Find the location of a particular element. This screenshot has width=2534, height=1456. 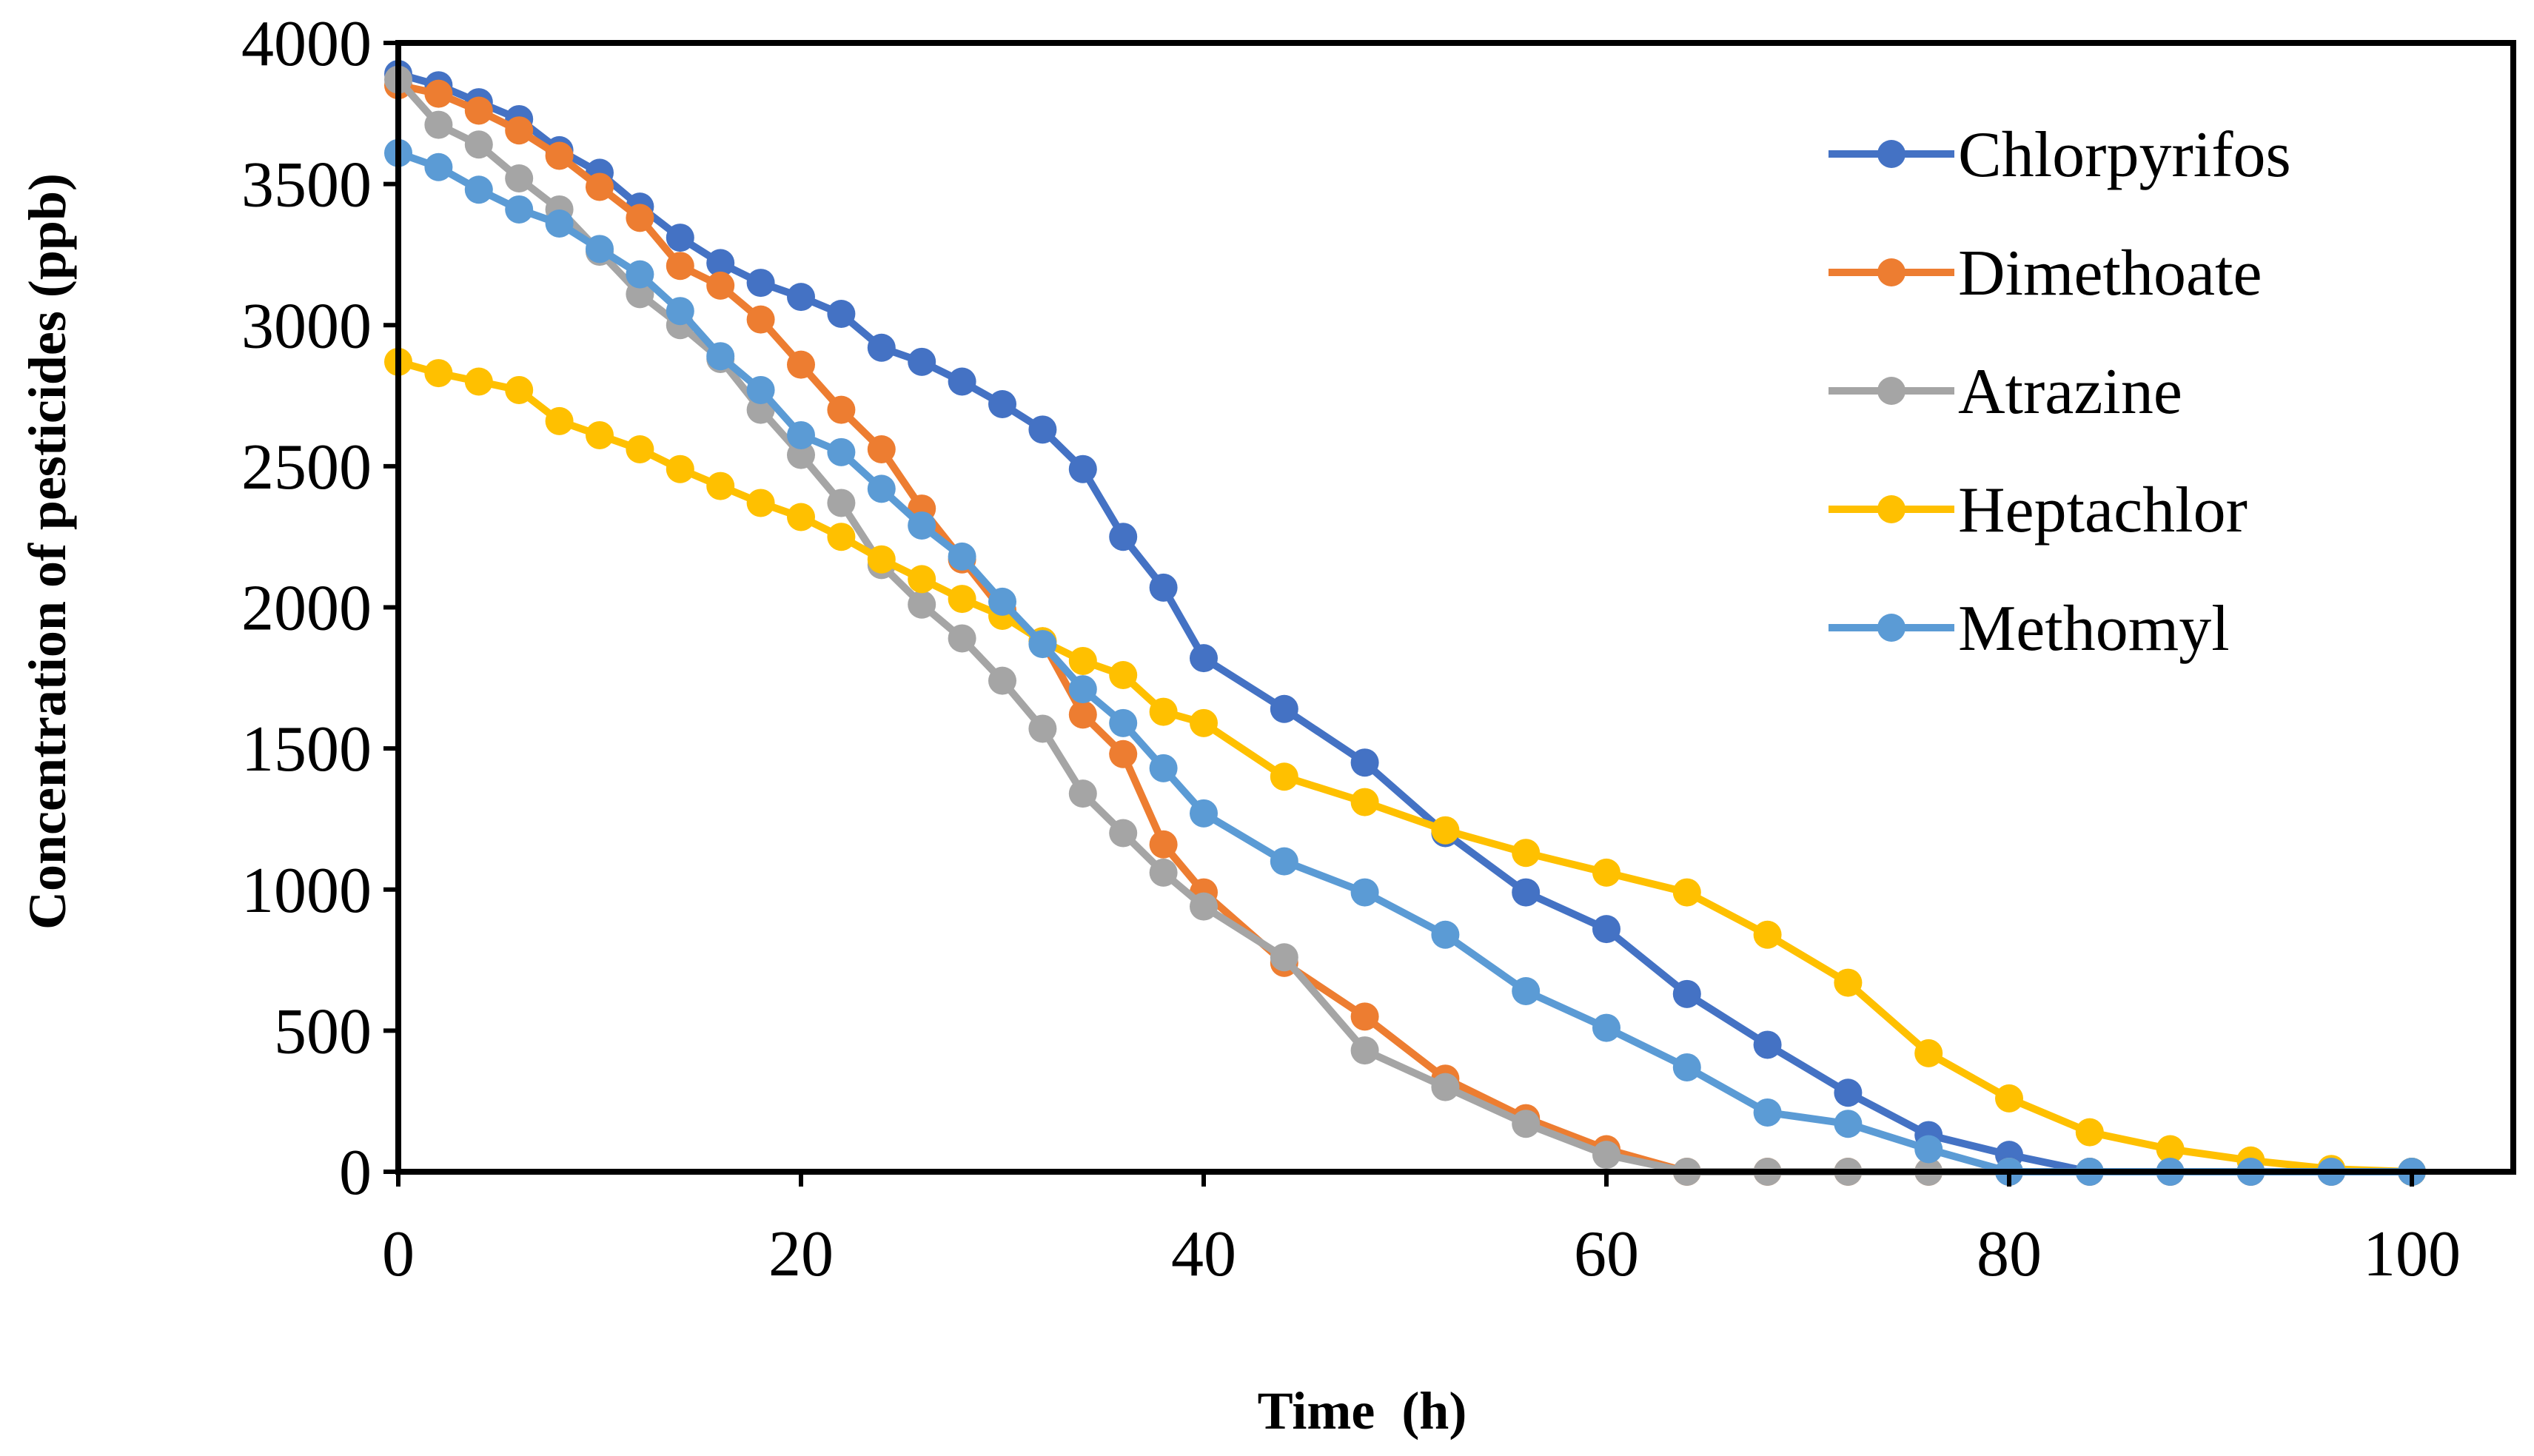

y-tick-label: 1000 is located at coordinates (306, 891).